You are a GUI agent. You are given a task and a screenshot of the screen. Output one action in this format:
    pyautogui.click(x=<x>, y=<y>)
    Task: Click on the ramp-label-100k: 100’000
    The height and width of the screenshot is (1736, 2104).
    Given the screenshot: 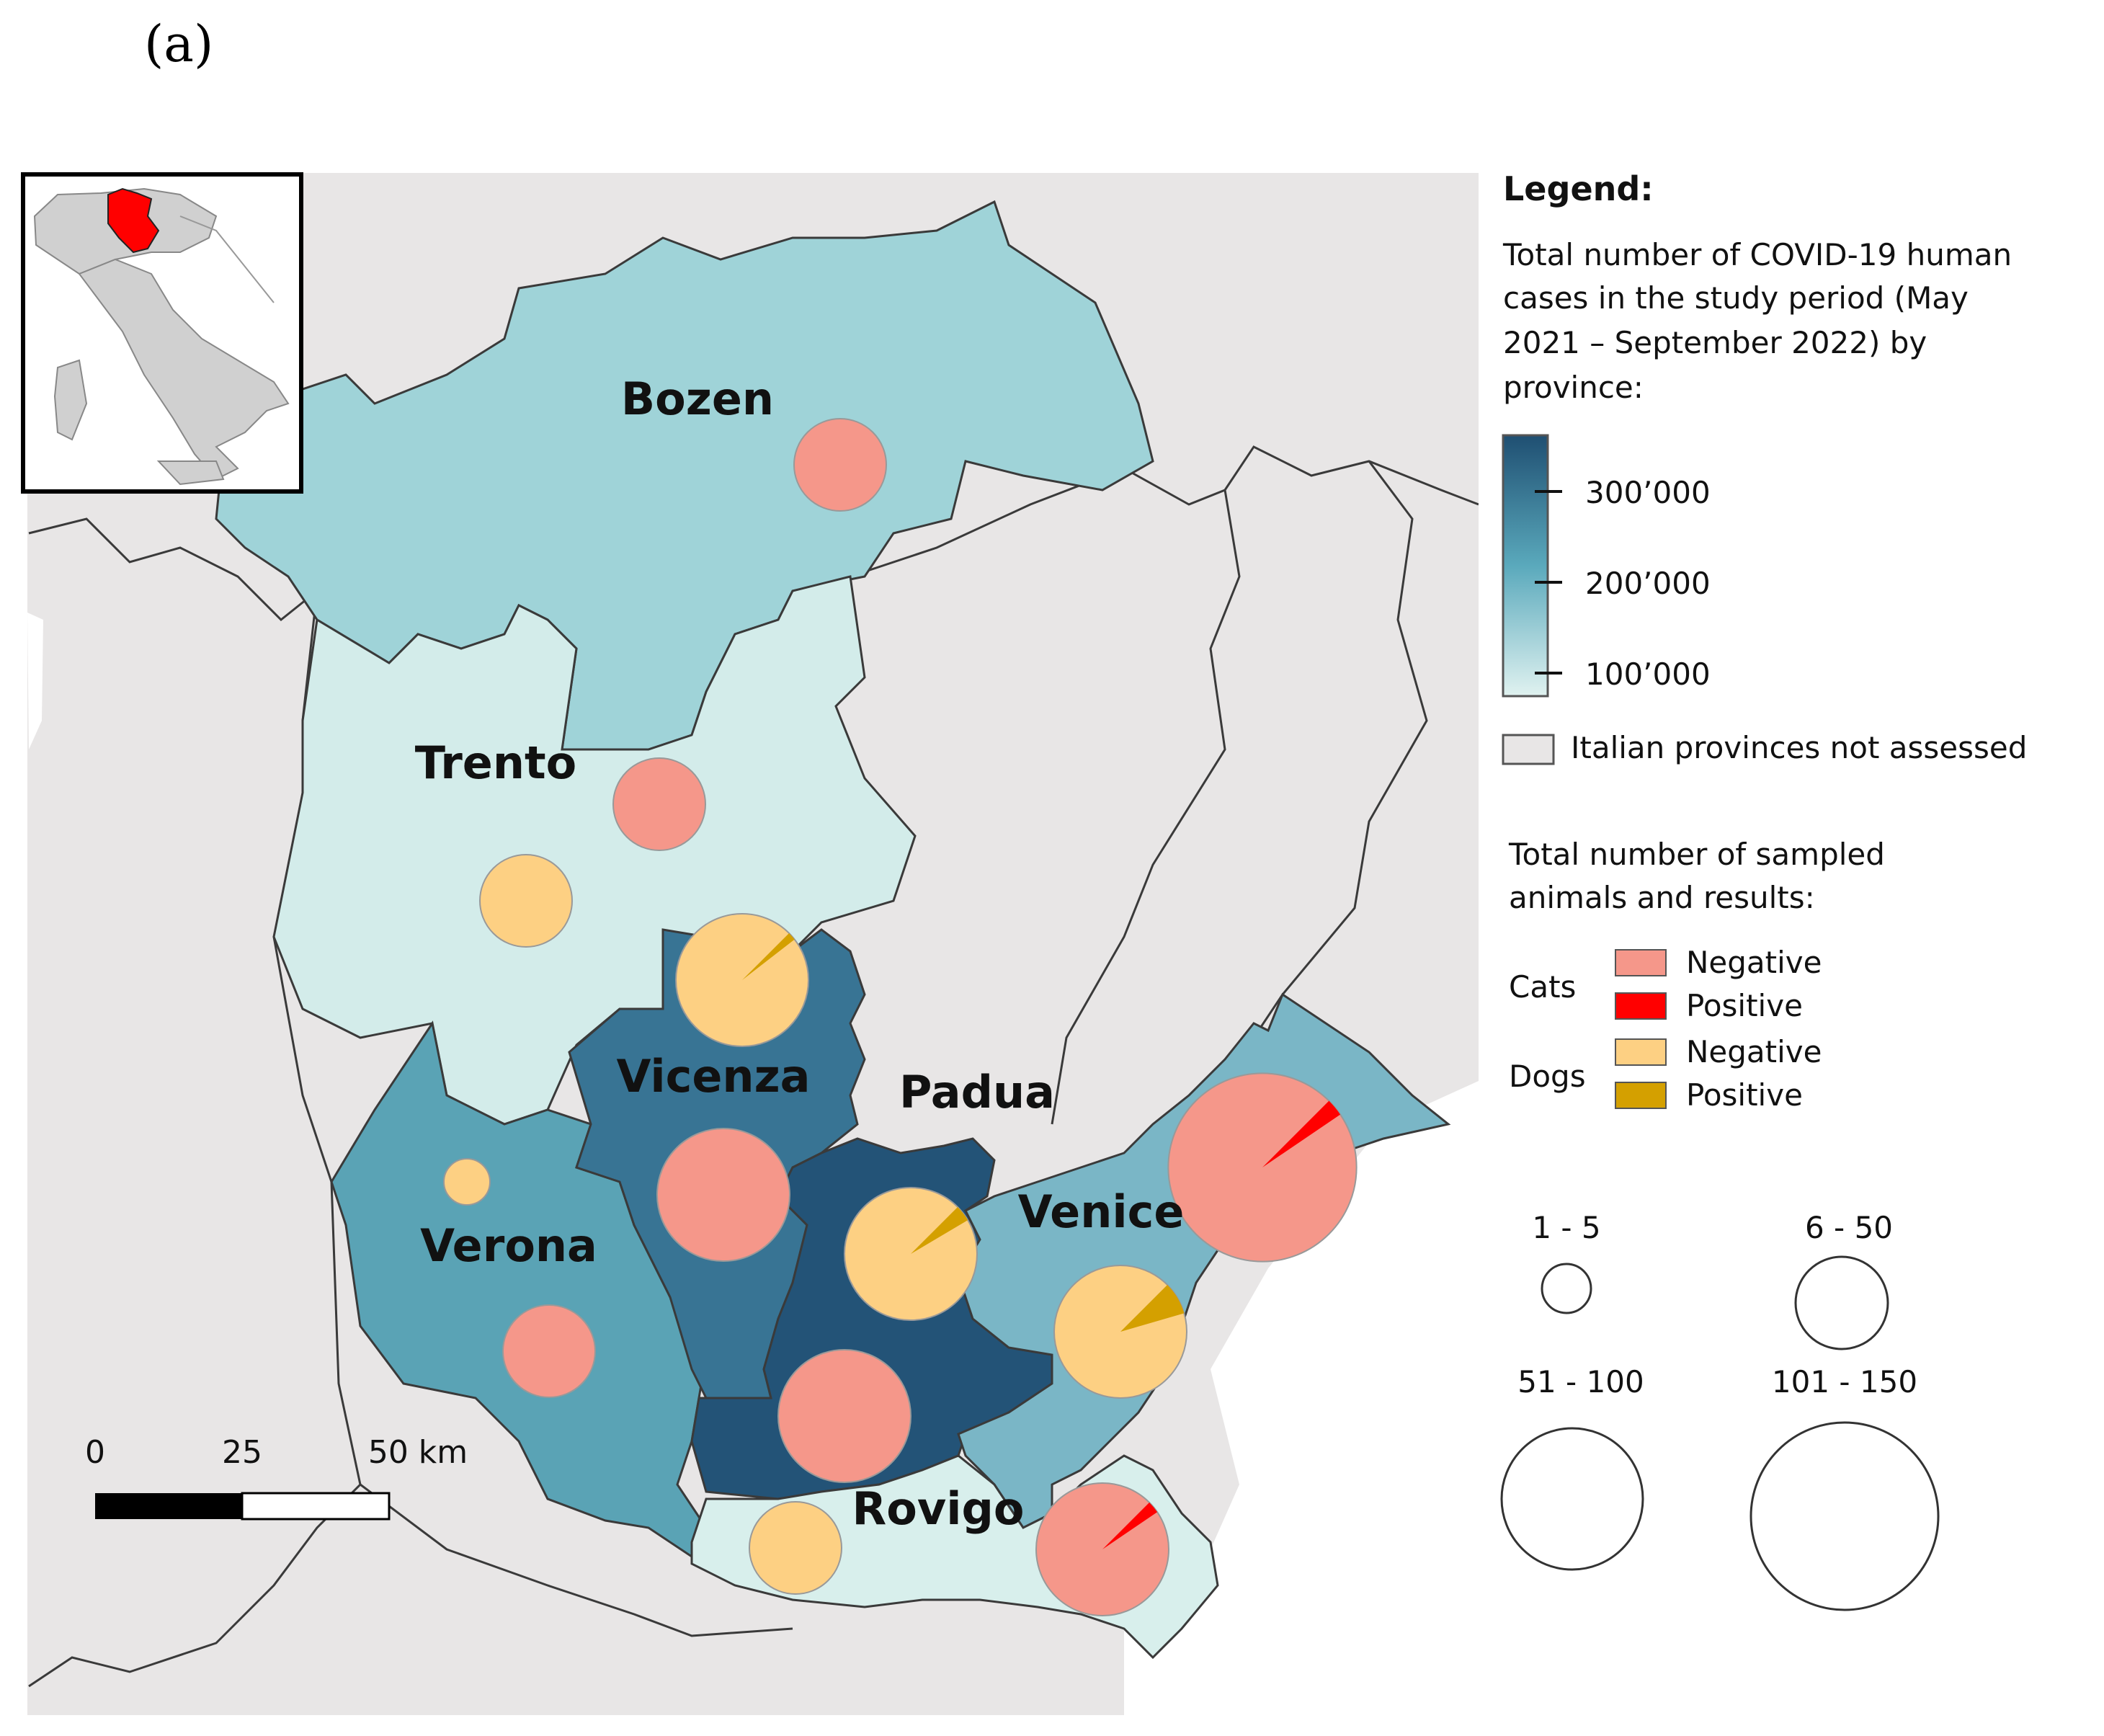 What is the action you would take?
    pyautogui.click(x=1648, y=674)
    